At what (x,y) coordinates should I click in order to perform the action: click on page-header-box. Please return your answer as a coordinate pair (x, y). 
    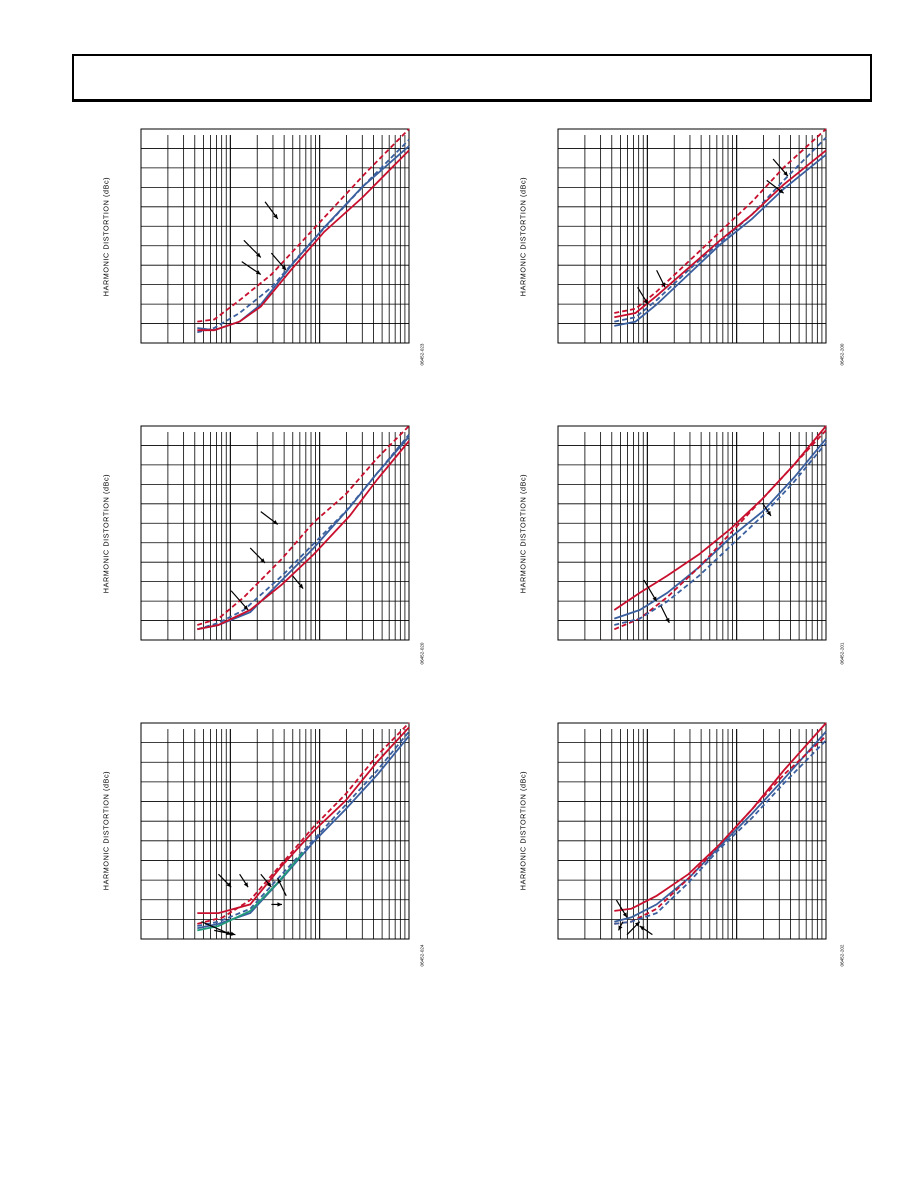
    Looking at the image, I should click on (472, 78).